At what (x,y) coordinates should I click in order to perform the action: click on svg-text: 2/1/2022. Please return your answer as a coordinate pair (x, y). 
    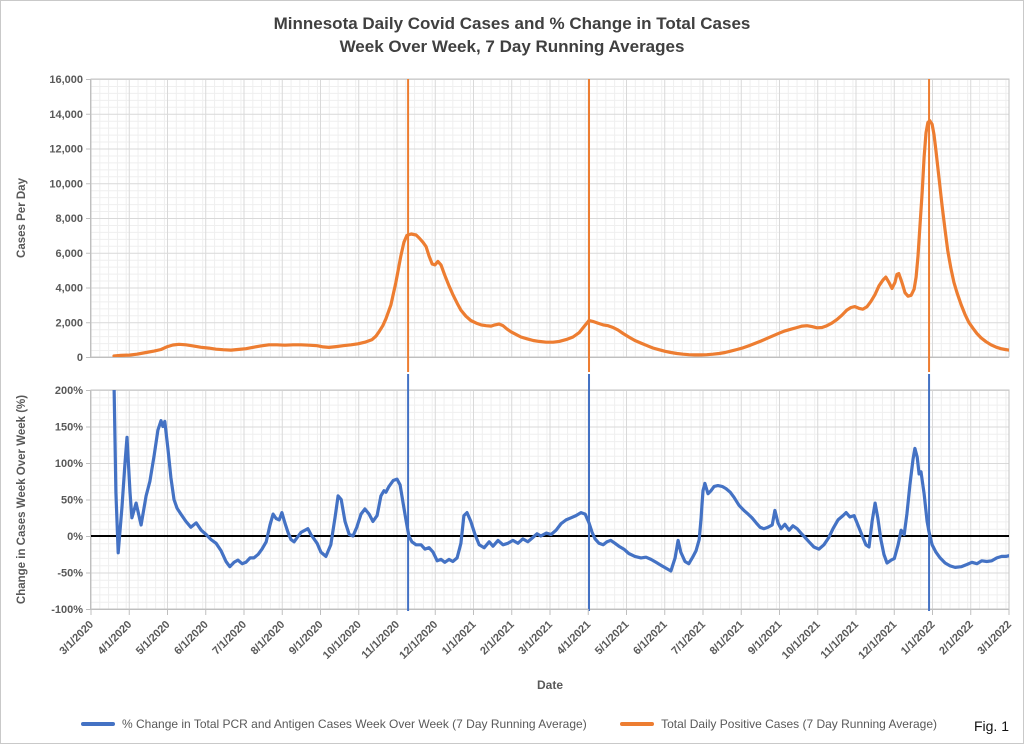
    Looking at the image, I should click on (956, 638).